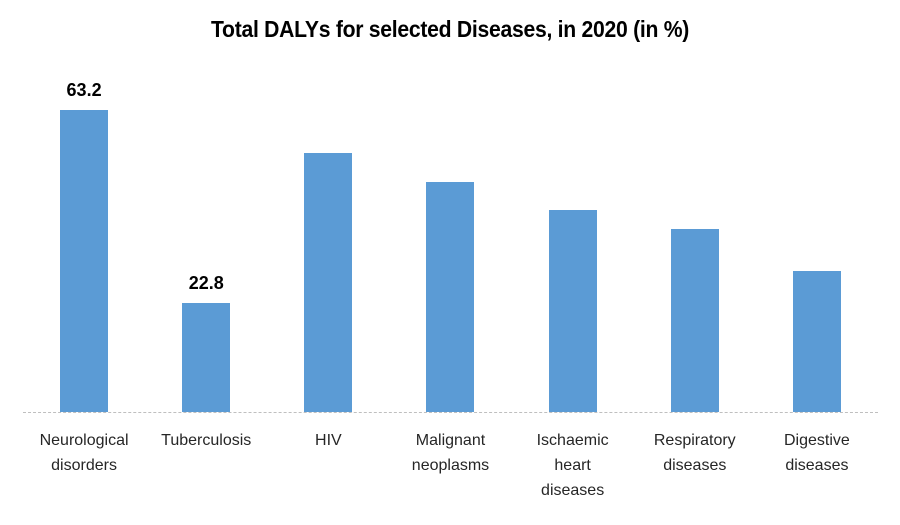 This screenshot has height=525, width=900. I want to click on category-label: Digestive diseases, so click(817, 465).